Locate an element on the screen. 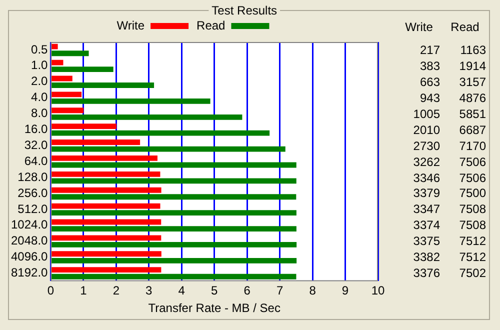  text: 7500 is located at coordinates (472, 193).